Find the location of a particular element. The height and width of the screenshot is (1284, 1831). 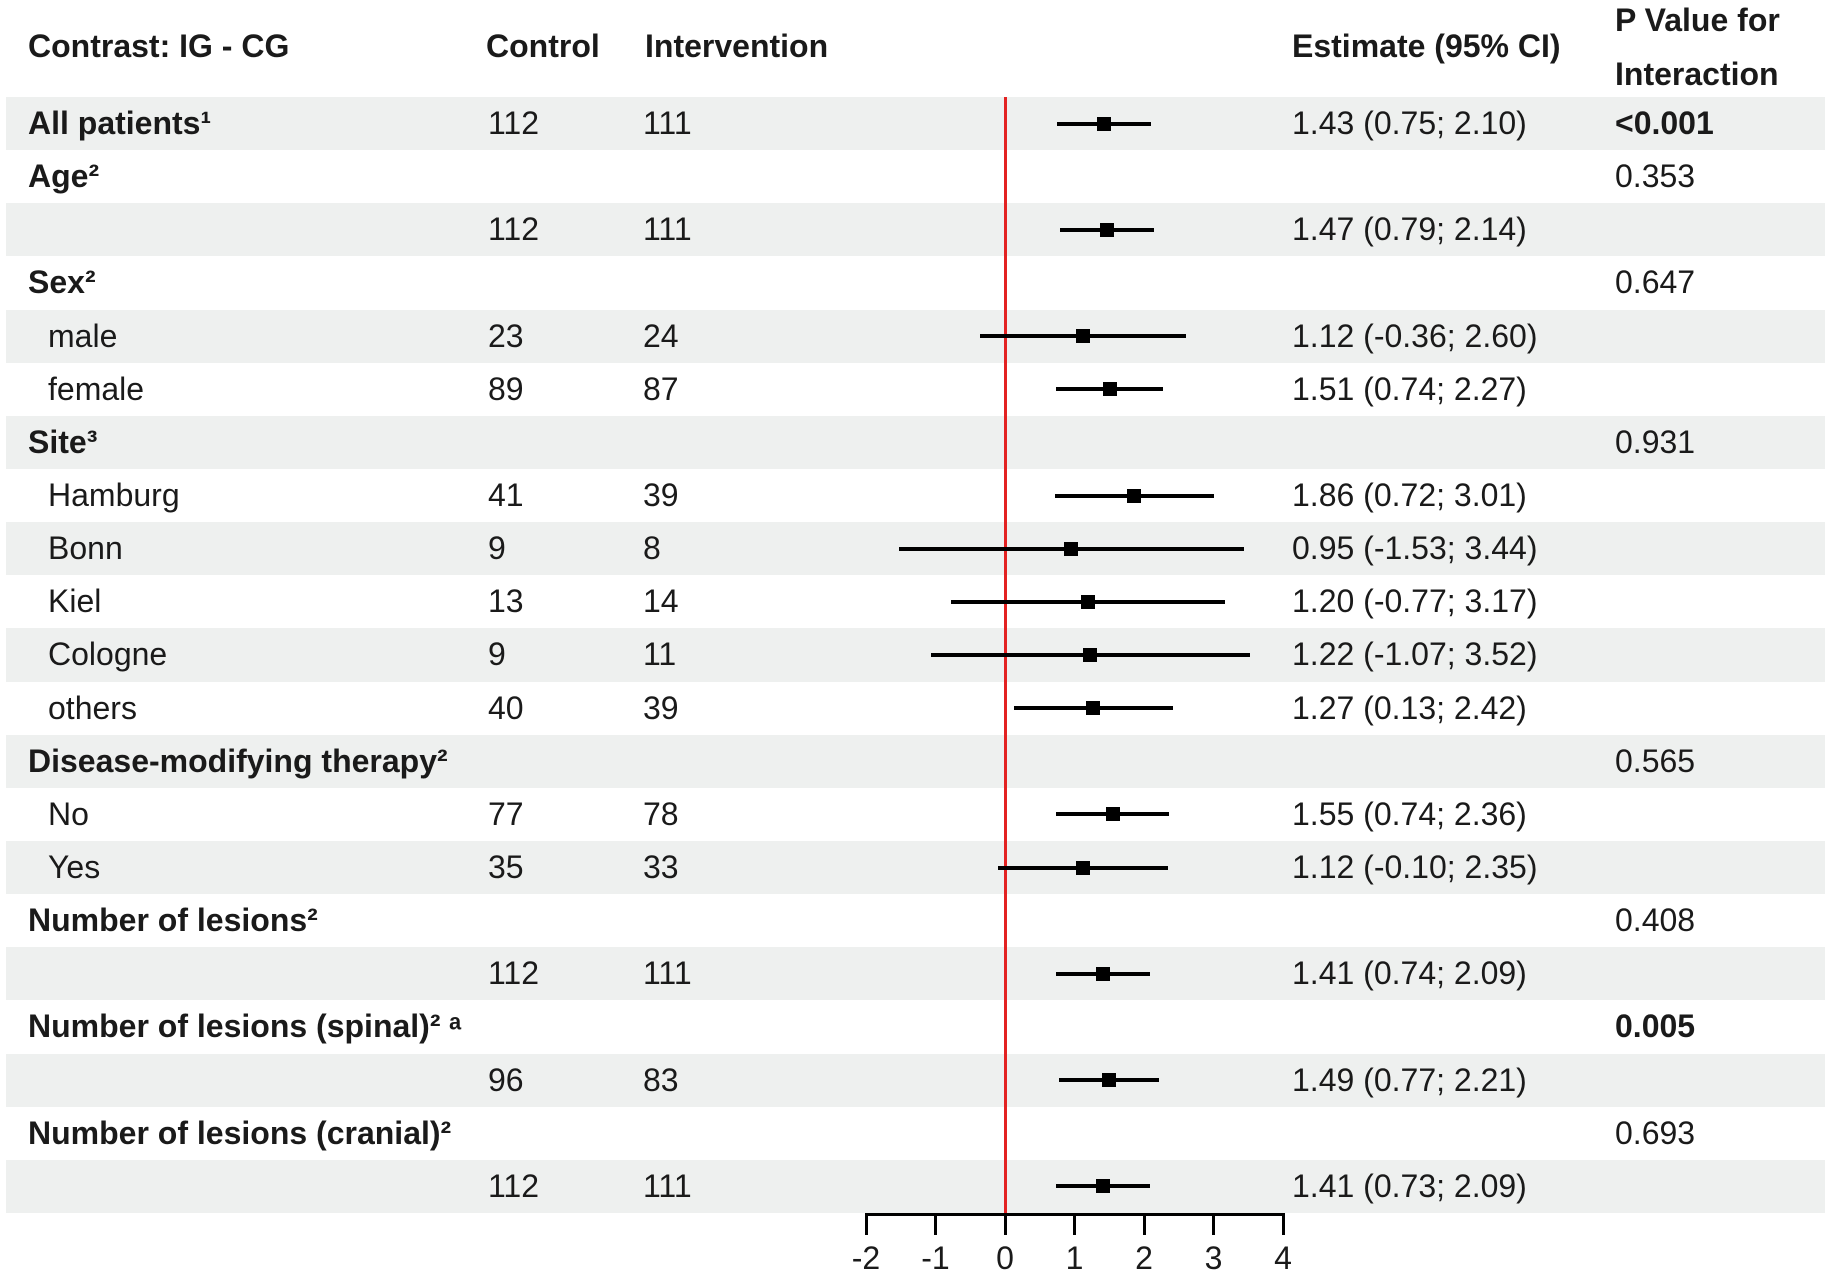

column-header-control: Control is located at coordinates (543, 46).